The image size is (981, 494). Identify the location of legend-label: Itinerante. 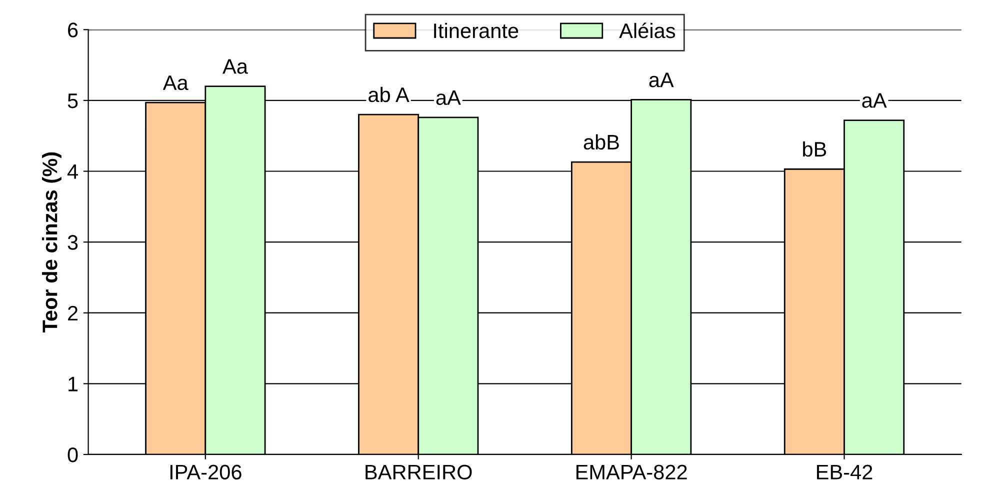
(476, 30).